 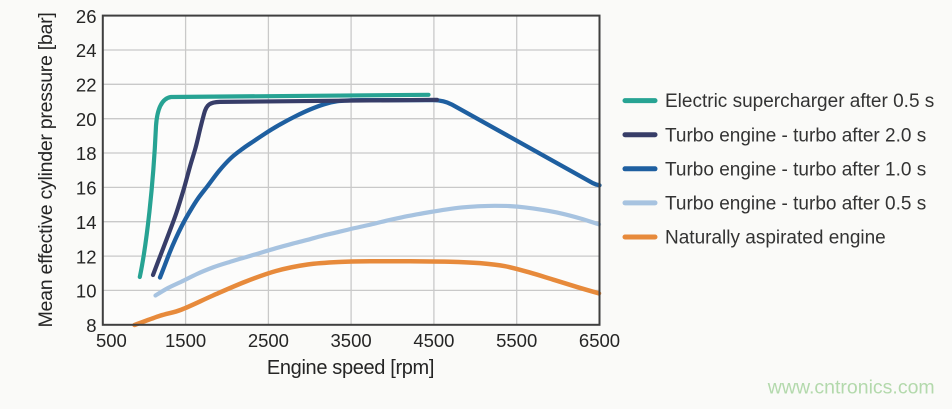 I want to click on svg-text: 4500, so click(x=433, y=340).